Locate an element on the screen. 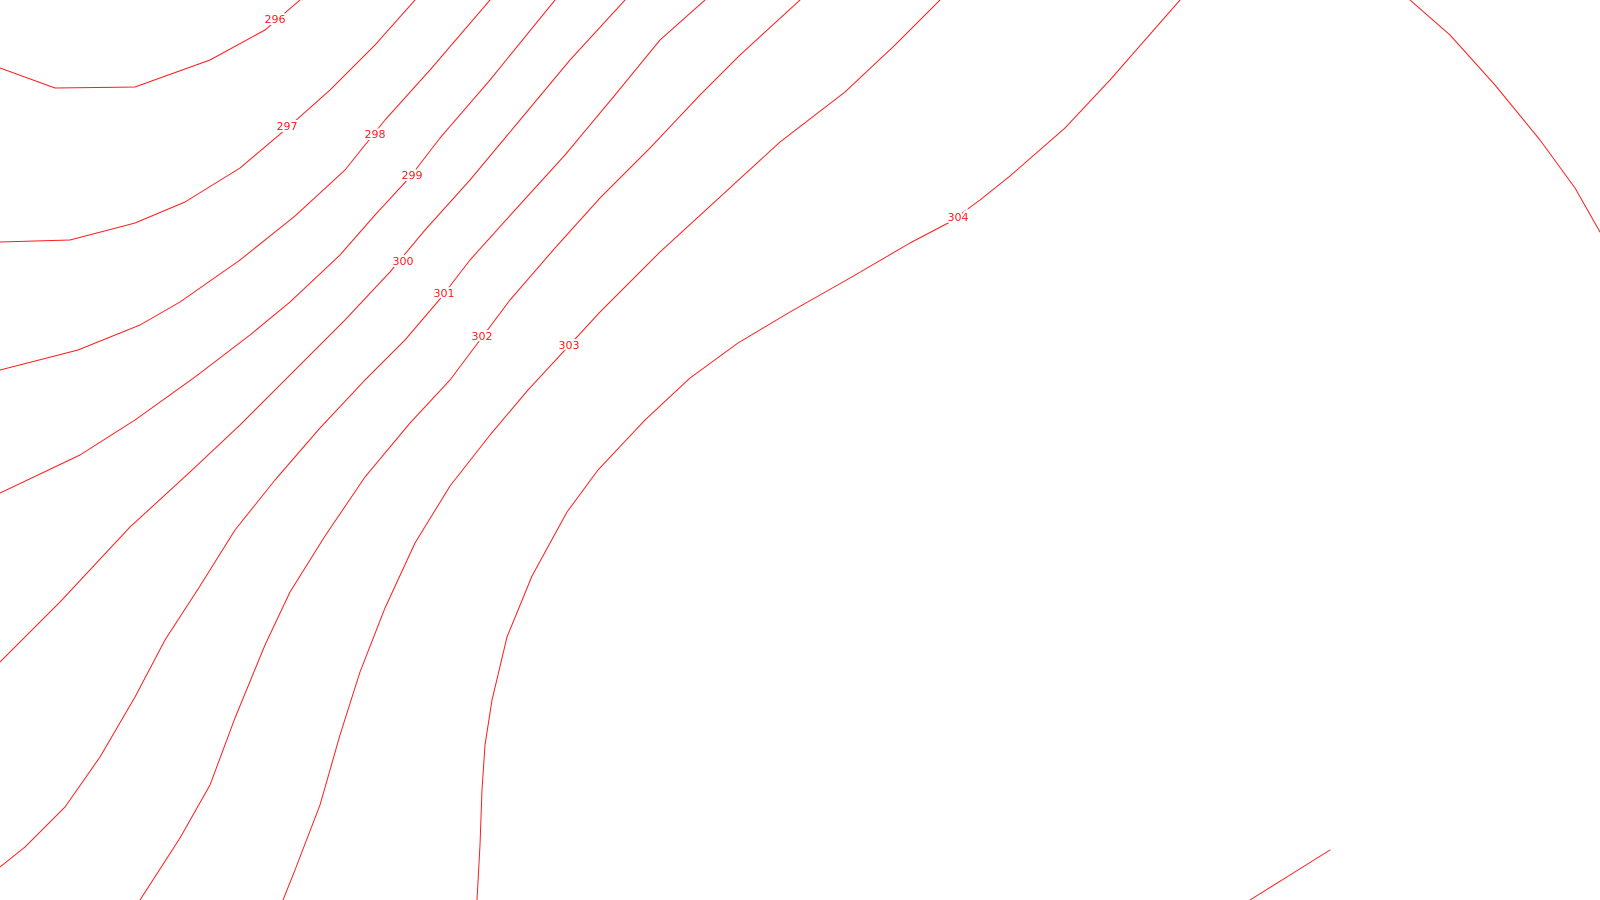 This screenshot has width=1600, height=900. contour-line-lower-right is located at coordinates (1290, 874).